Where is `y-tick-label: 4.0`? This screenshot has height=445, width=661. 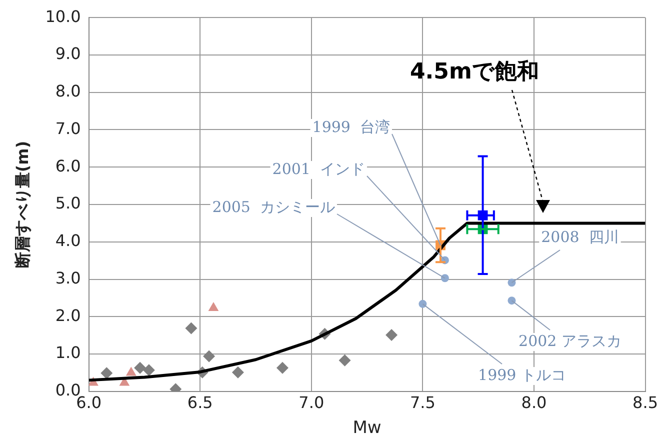
y-tick-label: 4.0 is located at coordinates (68, 240).